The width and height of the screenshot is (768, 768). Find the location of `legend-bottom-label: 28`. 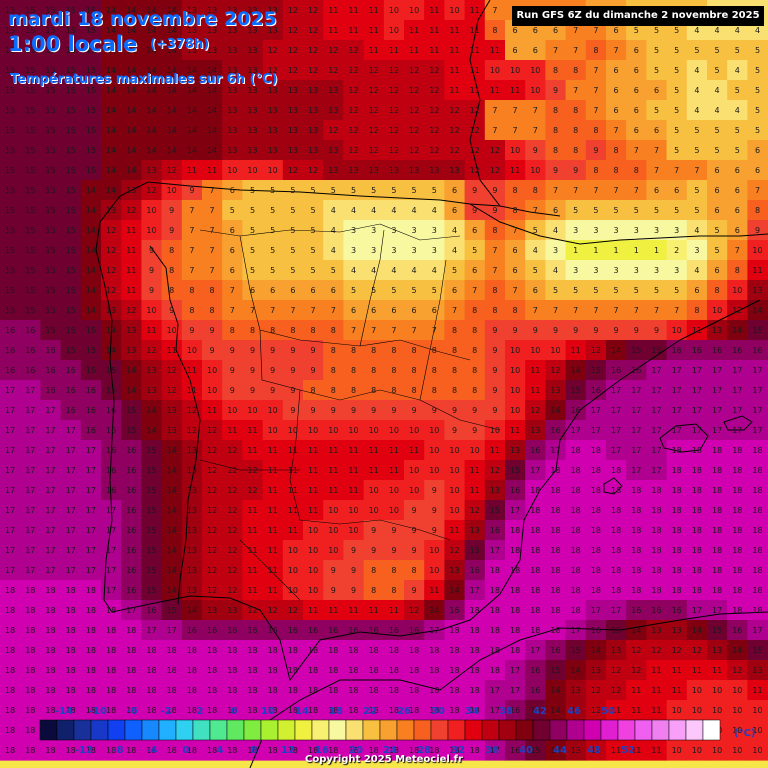

legend-bottom-label: 28 is located at coordinates (424, 750).